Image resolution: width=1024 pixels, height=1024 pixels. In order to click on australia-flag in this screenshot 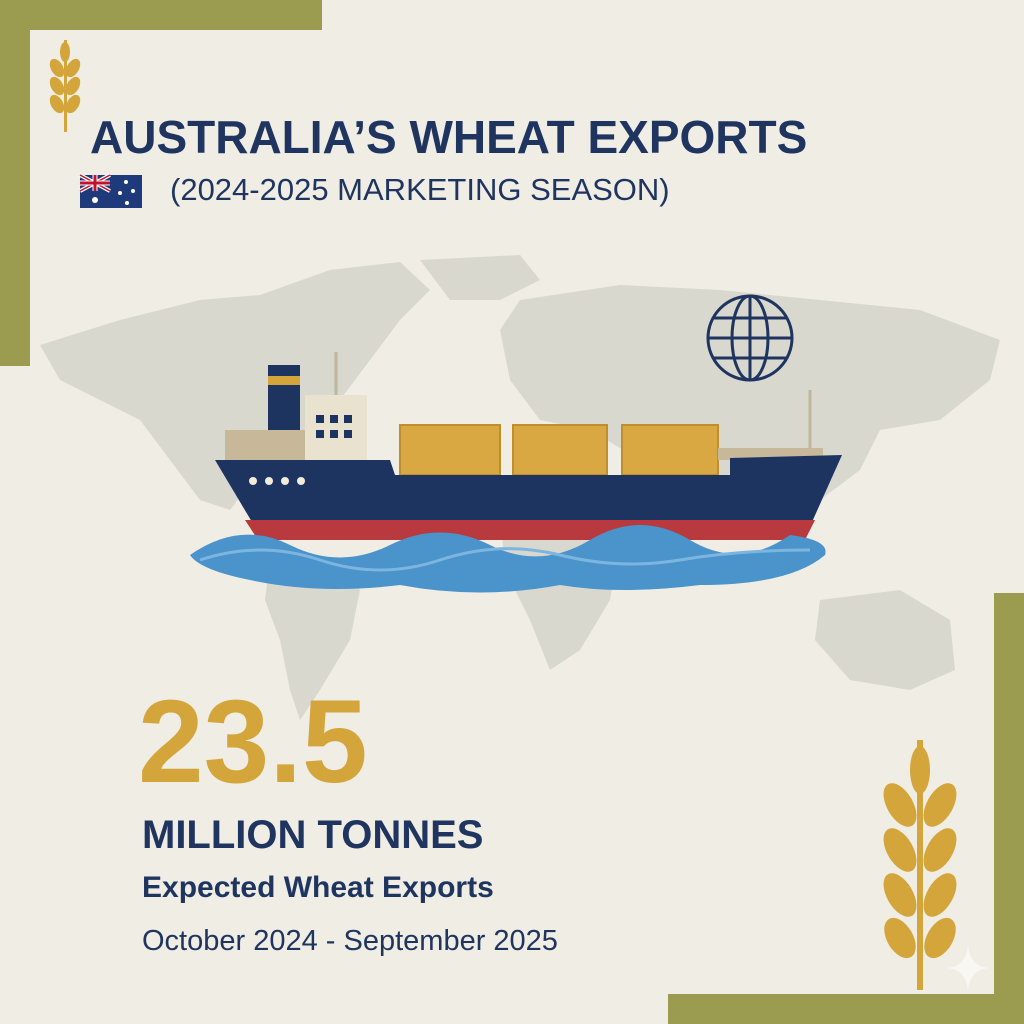, I will do `click(110, 190)`.